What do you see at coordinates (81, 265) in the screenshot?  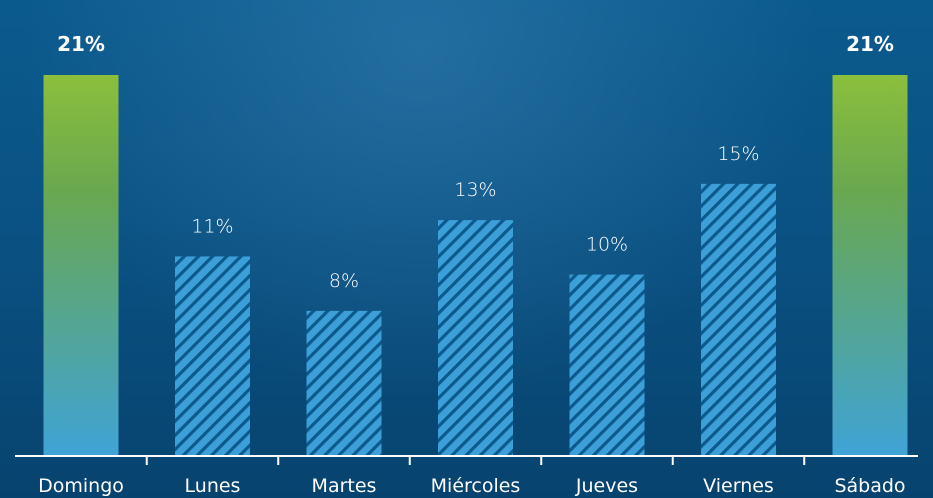 I see `bar-domingo` at bounding box center [81, 265].